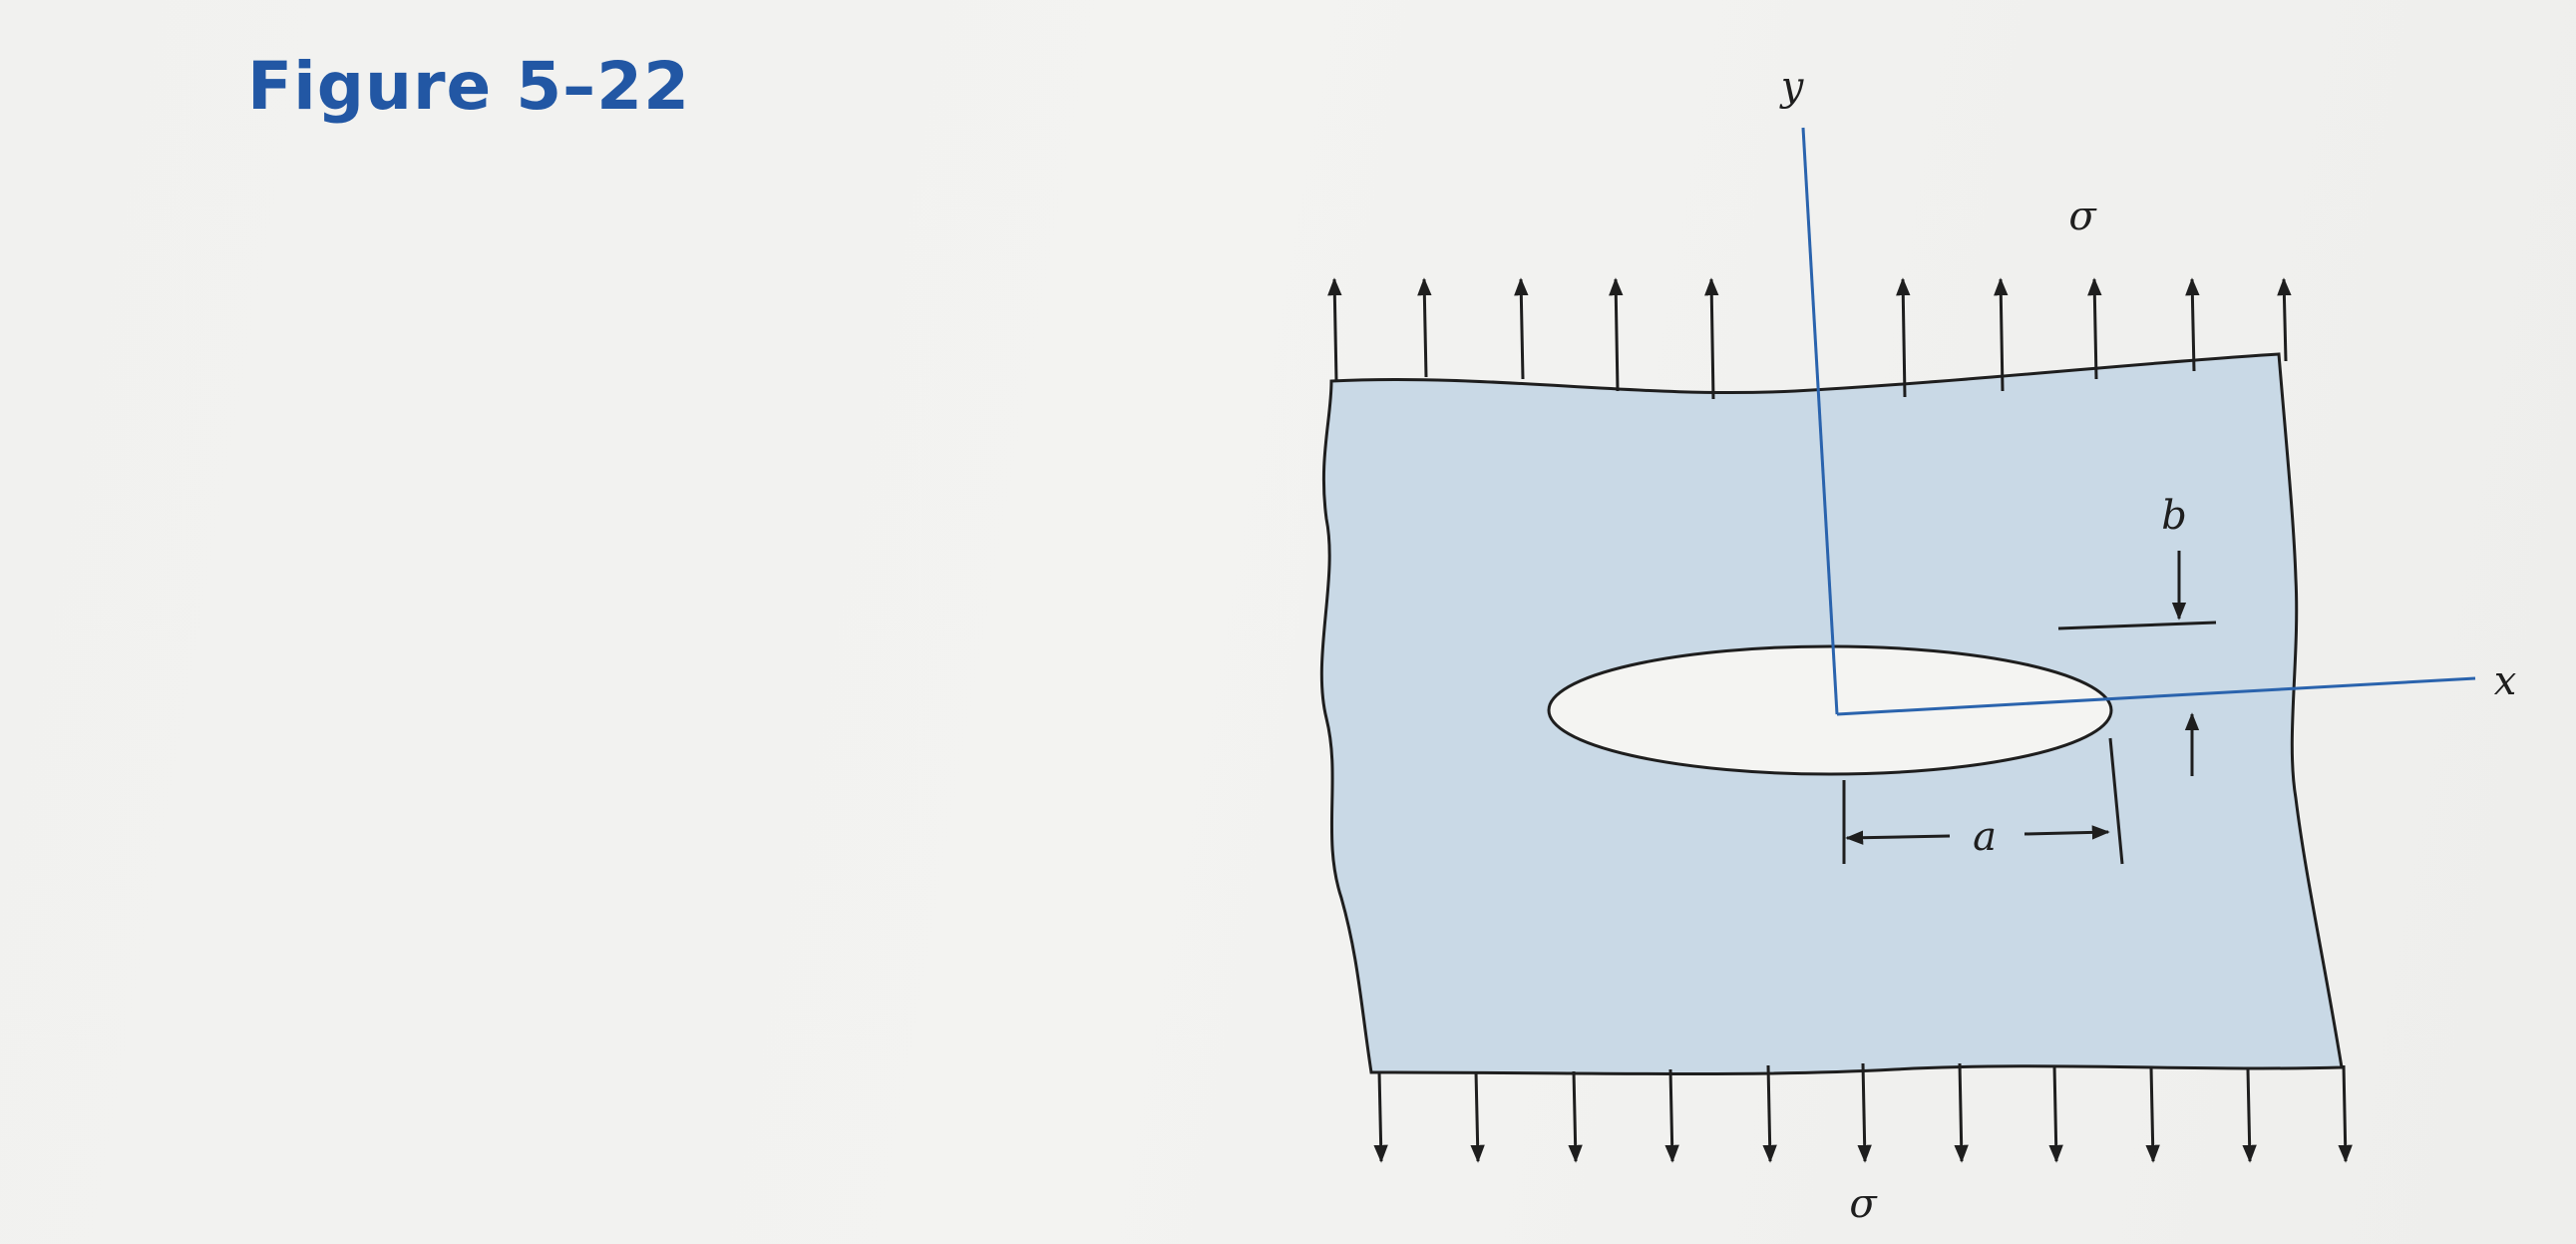  Describe the element at coordinates (2116, 801) in the screenshot. I see `a-extension-right` at that location.